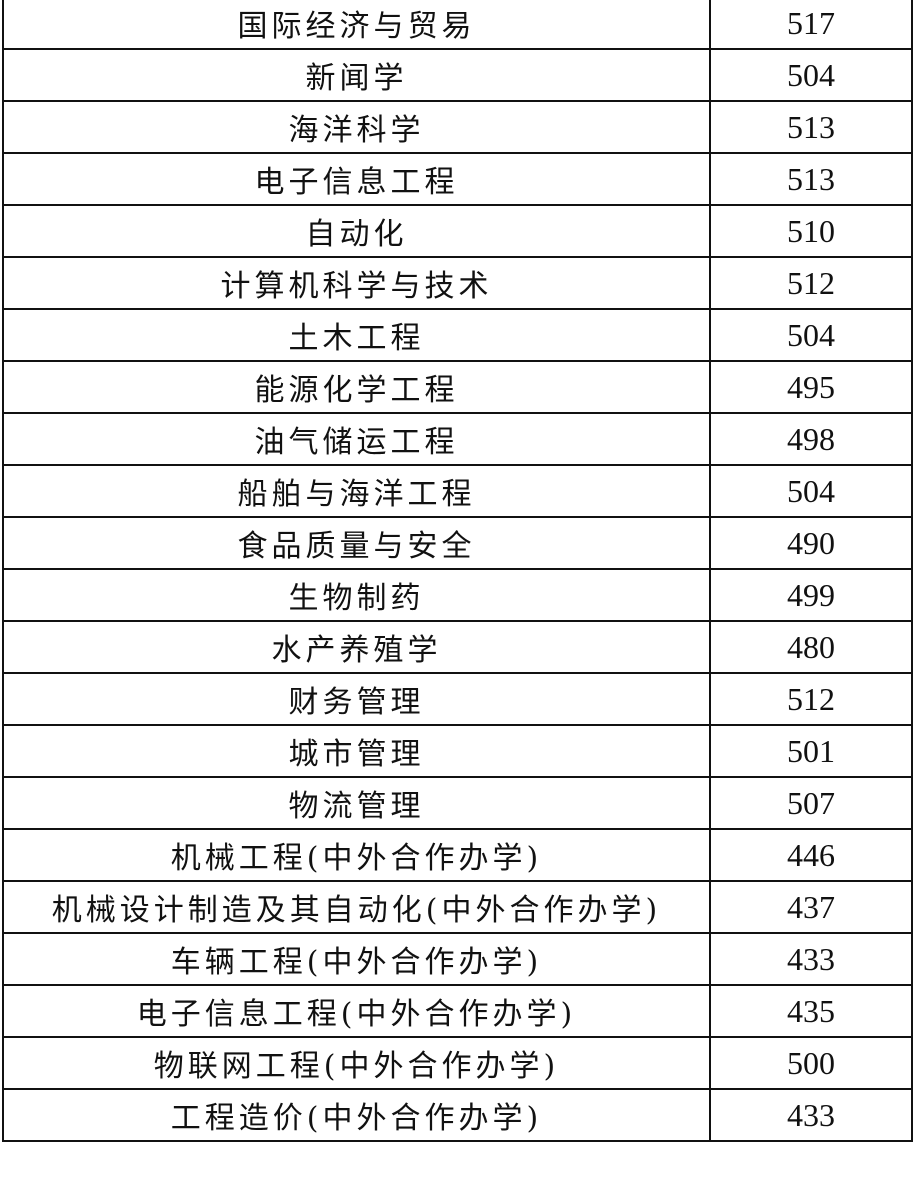  Describe the element at coordinates (811, 1011) in the screenshot. I see `score-cell: 435` at that location.